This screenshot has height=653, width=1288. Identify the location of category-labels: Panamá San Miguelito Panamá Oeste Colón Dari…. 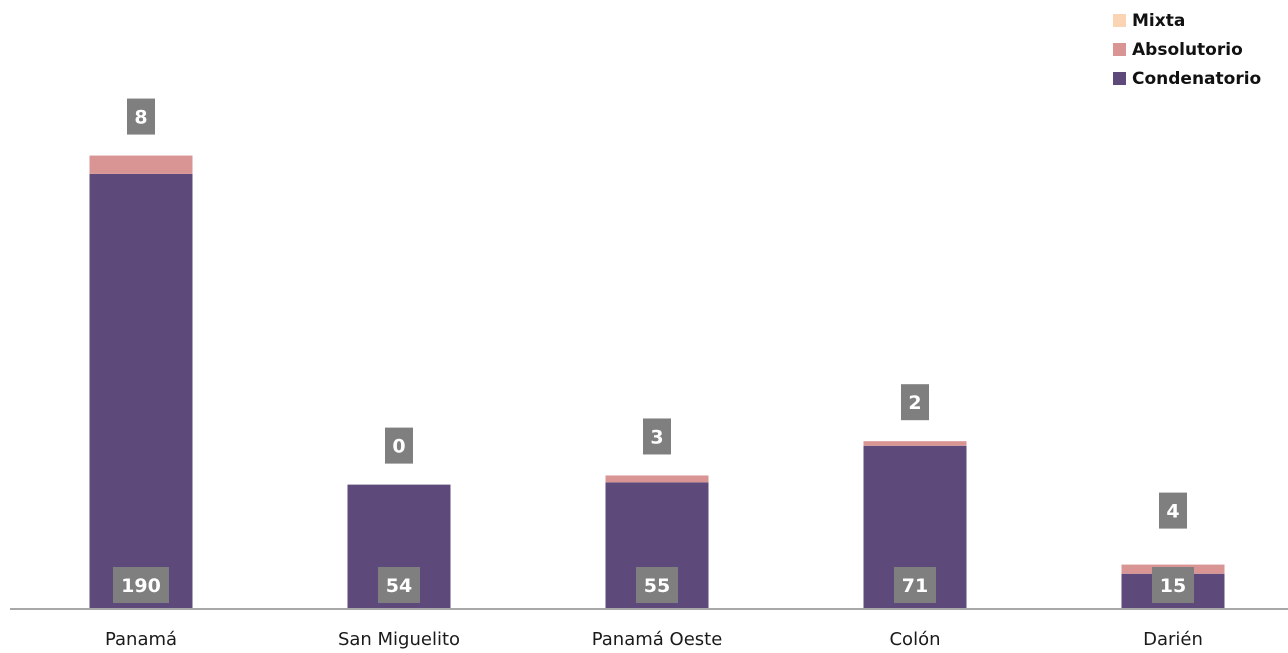
(654, 639).